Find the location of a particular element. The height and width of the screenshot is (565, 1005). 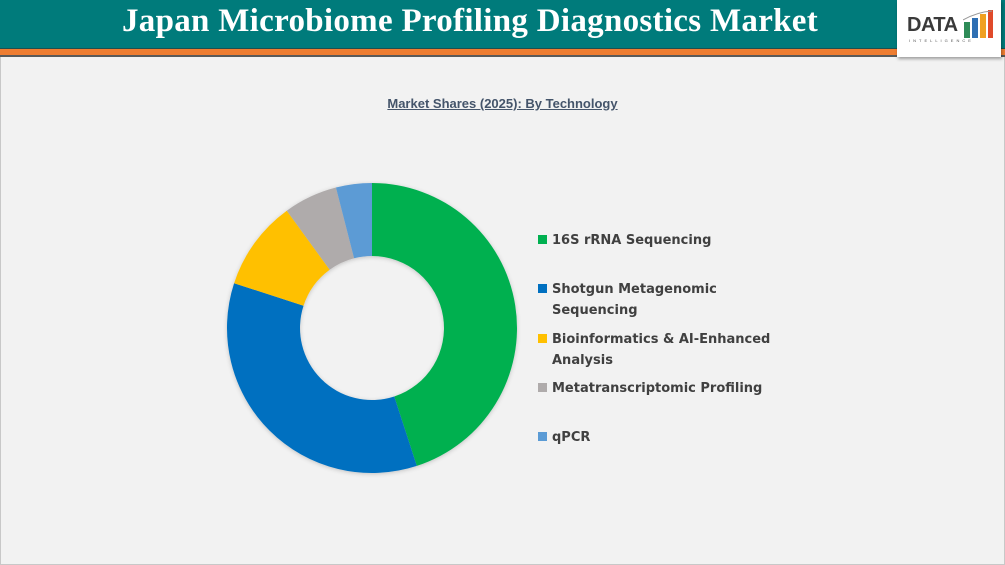

legend-item: Shotgun Metagenomic Sequencing is located at coordinates (655, 300).